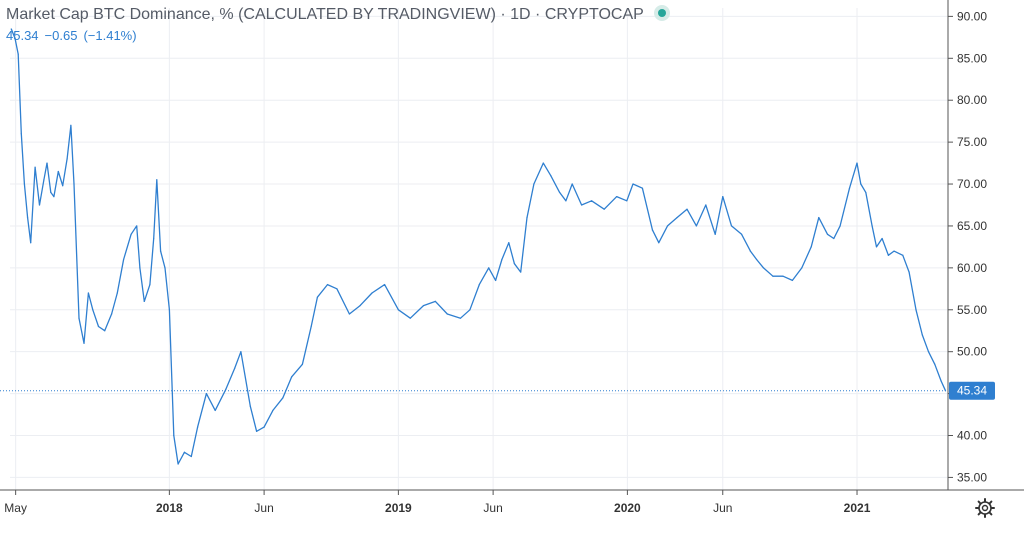 The image size is (1024, 551). I want to click on y-tick-label: 80.00, so click(972, 100).